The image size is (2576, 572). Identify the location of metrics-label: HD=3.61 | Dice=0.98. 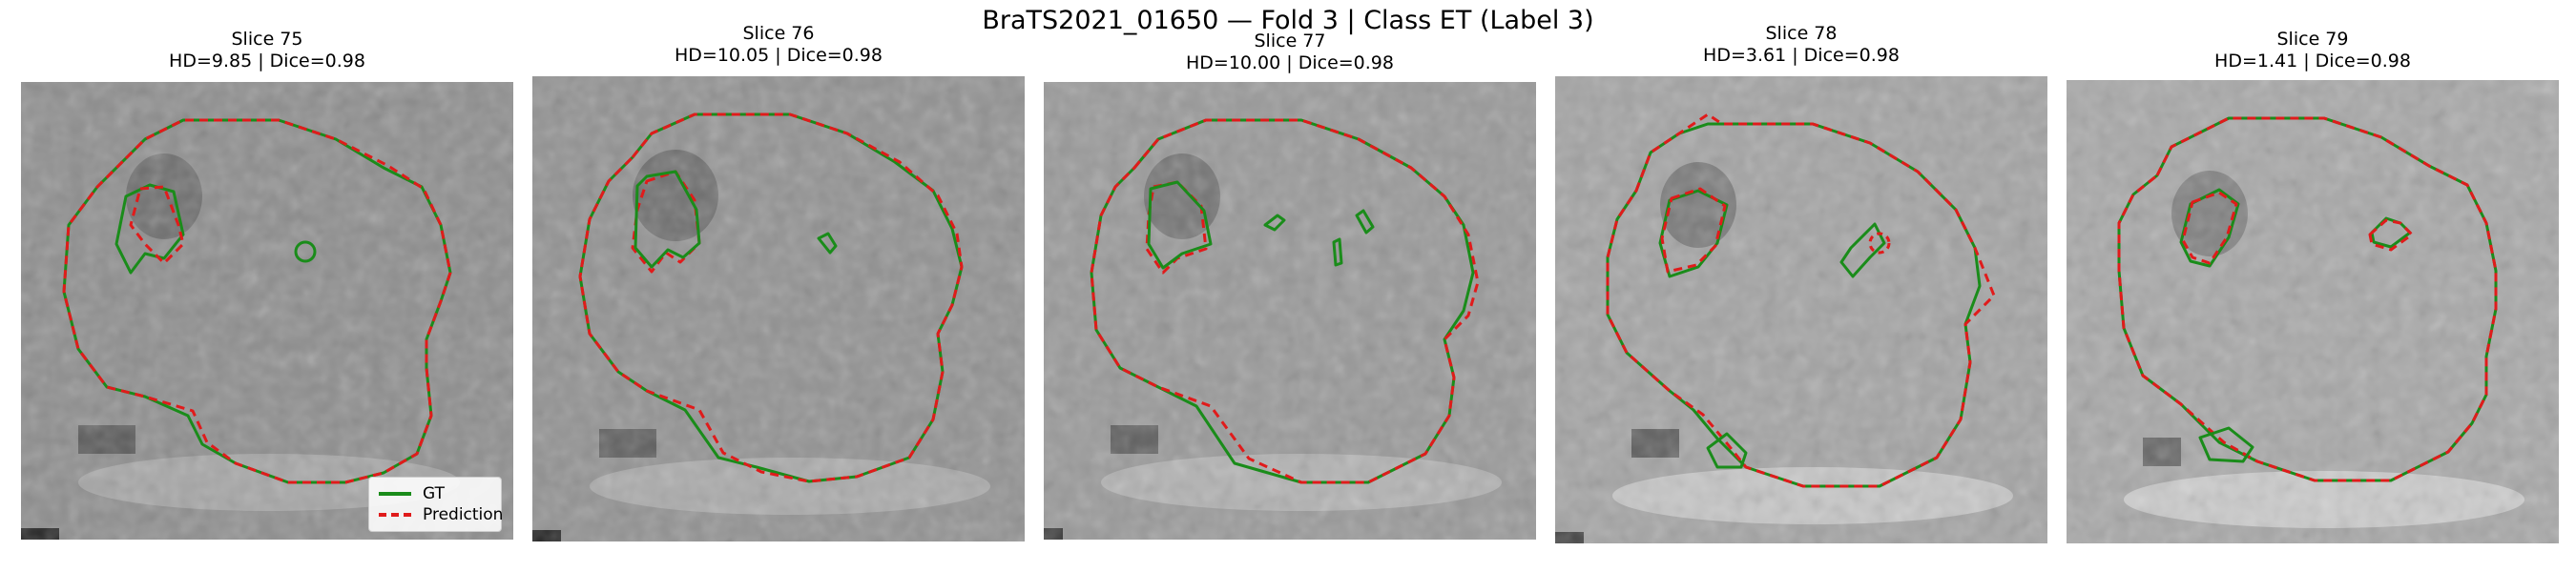
(1801, 56).